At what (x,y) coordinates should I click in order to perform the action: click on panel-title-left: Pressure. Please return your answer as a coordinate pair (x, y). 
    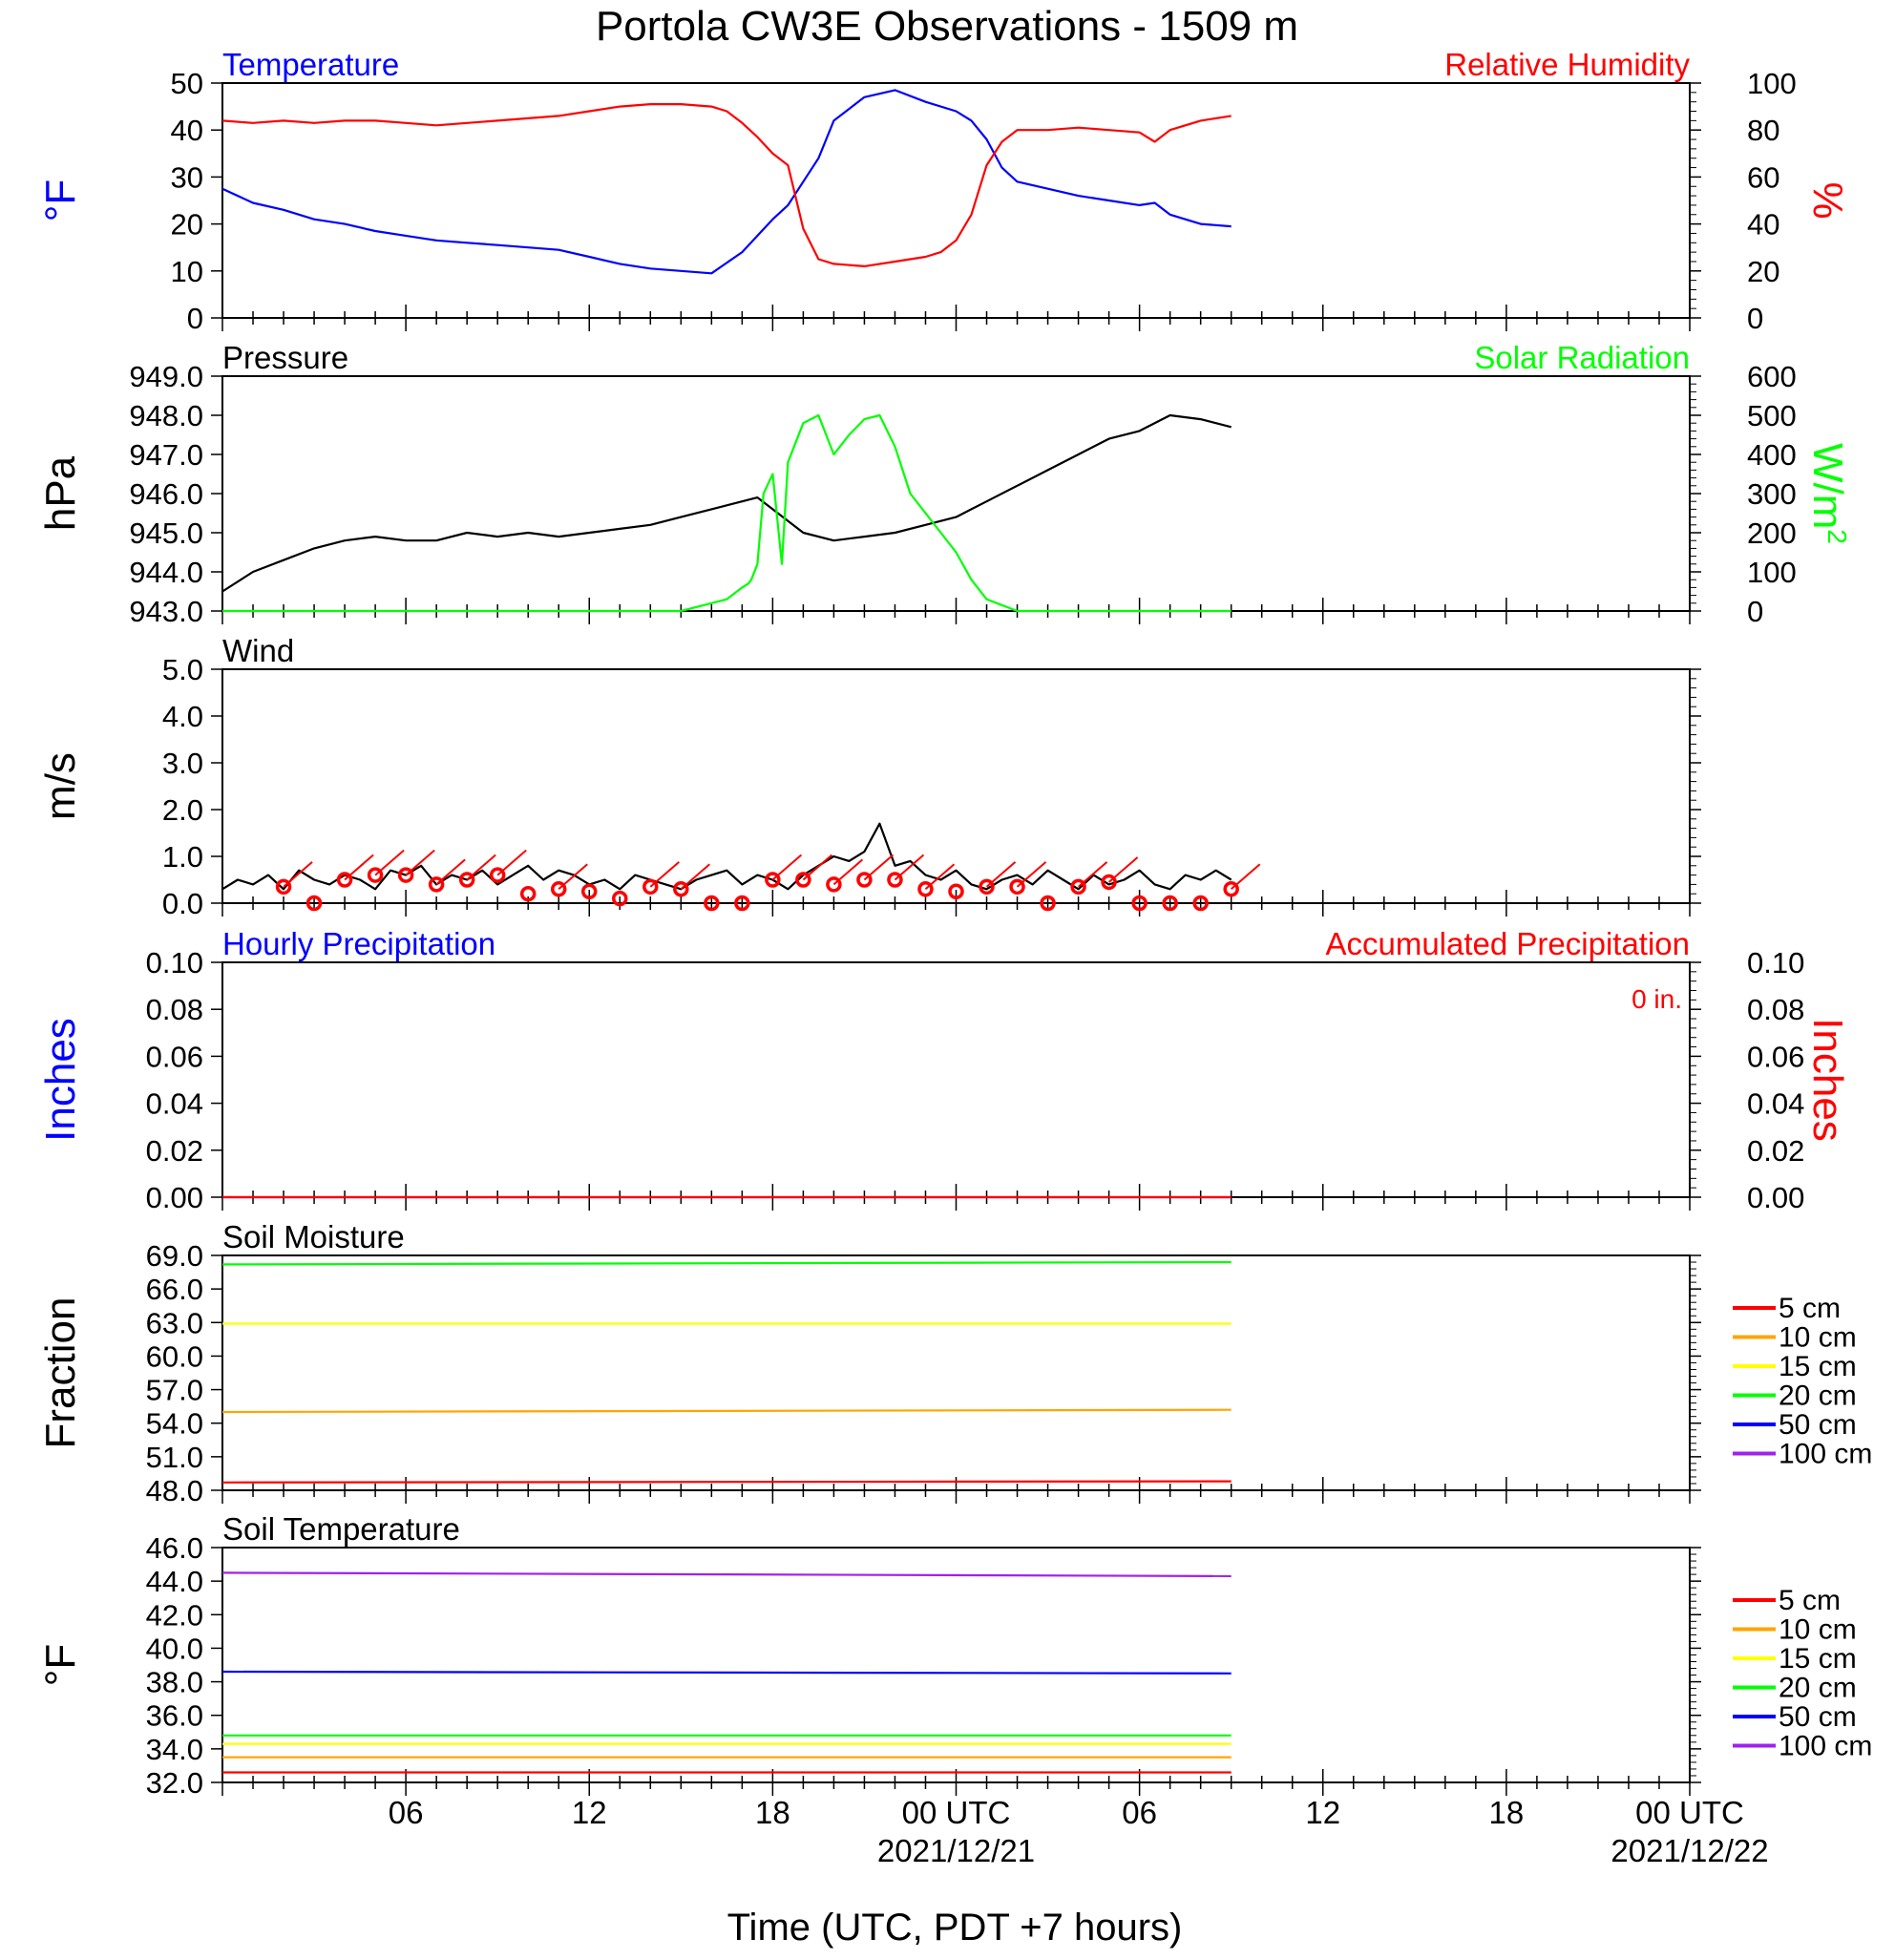
    Looking at the image, I should click on (285, 357).